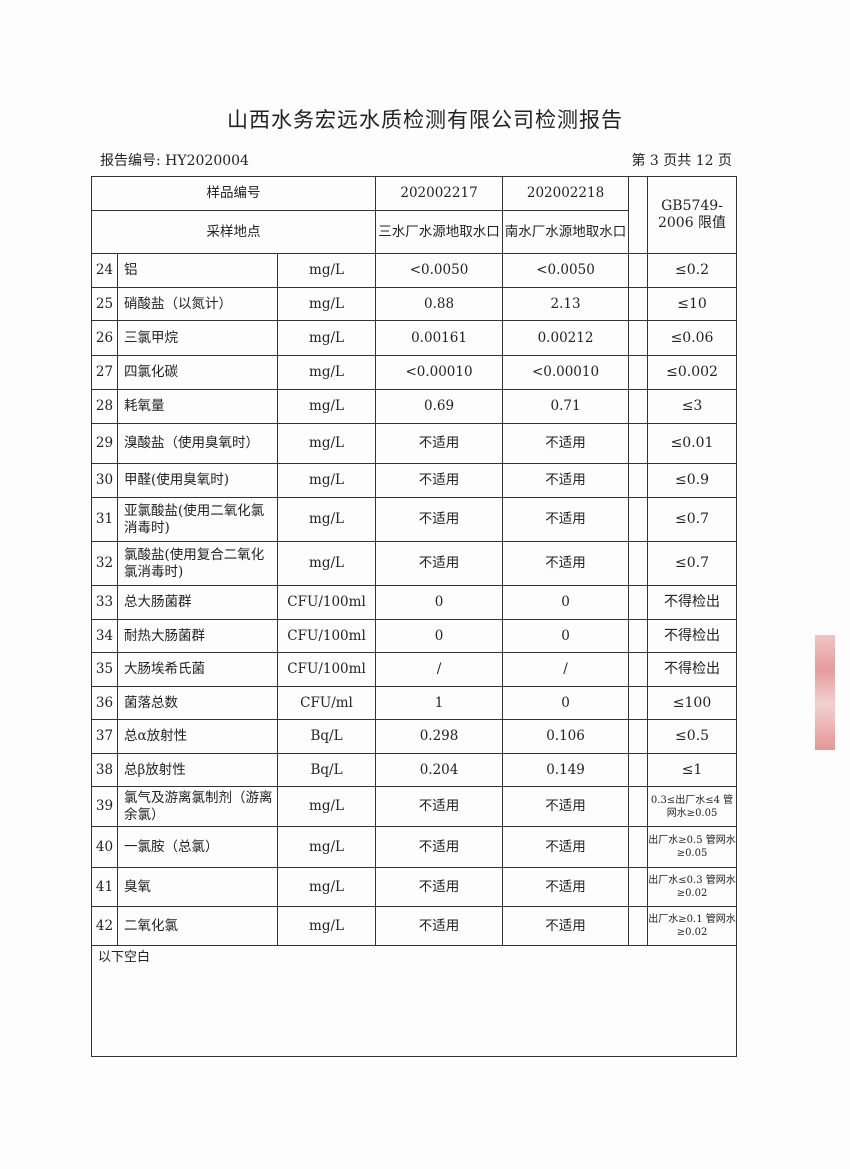 The height and width of the screenshot is (1169, 850). I want to click on table-row: 24 铝 mg/L <0.0050 <0.0050 ≤0.2, so click(414, 270).